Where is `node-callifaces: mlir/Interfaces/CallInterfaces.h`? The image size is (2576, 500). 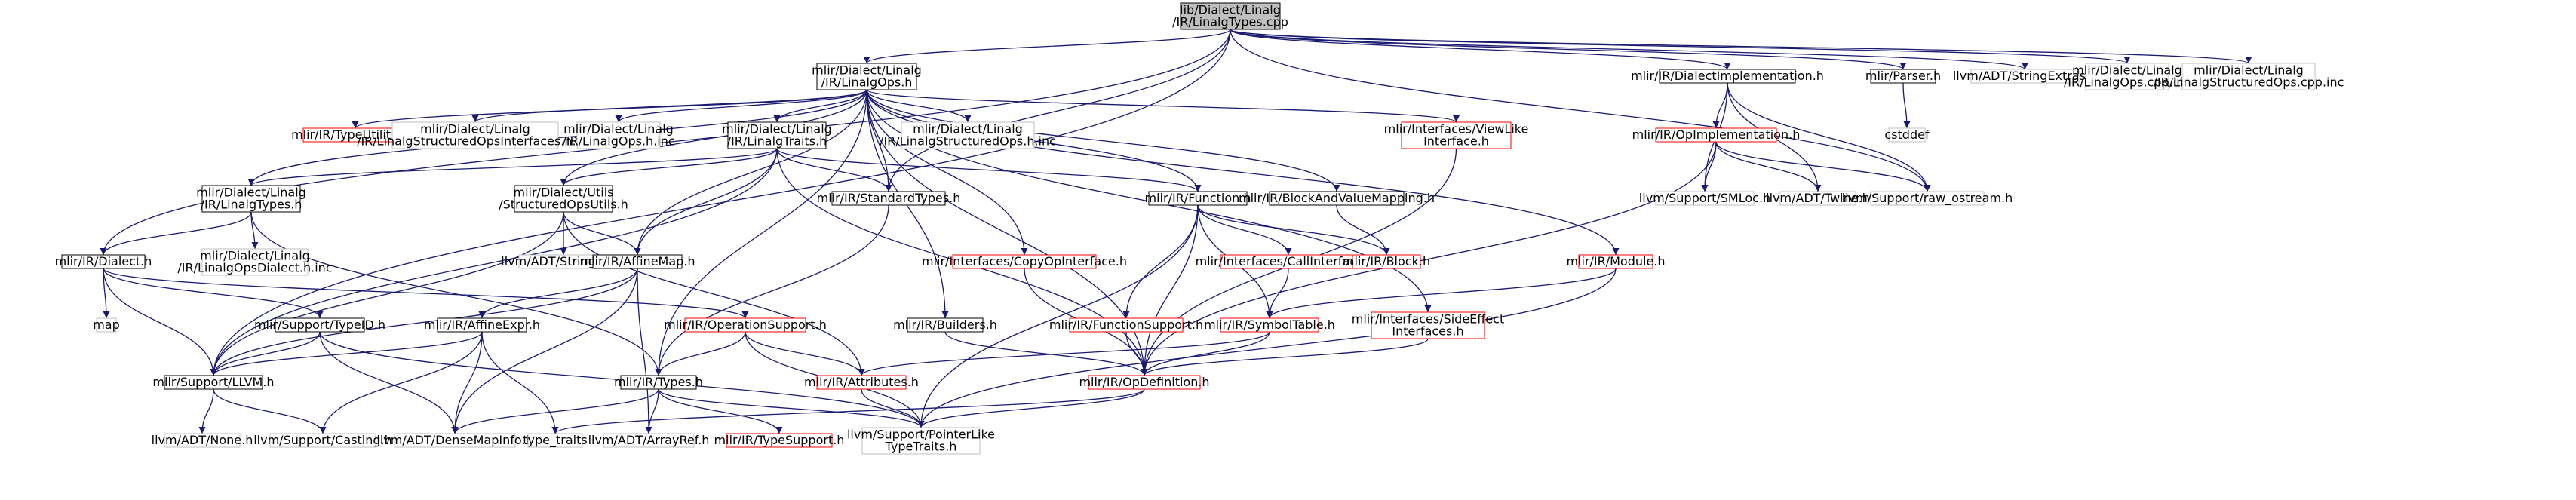
node-callifaces: mlir/Interfaces/CallInterfaces.h is located at coordinates (1289, 261).